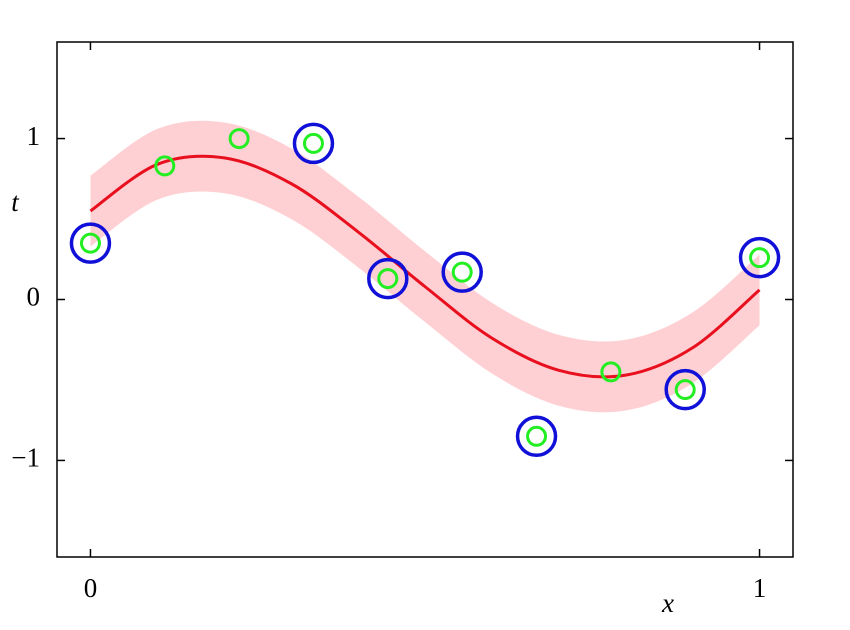 The width and height of the screenshot is (850, 630). I want to click on y-tick-label: 0, so click(34, 297).